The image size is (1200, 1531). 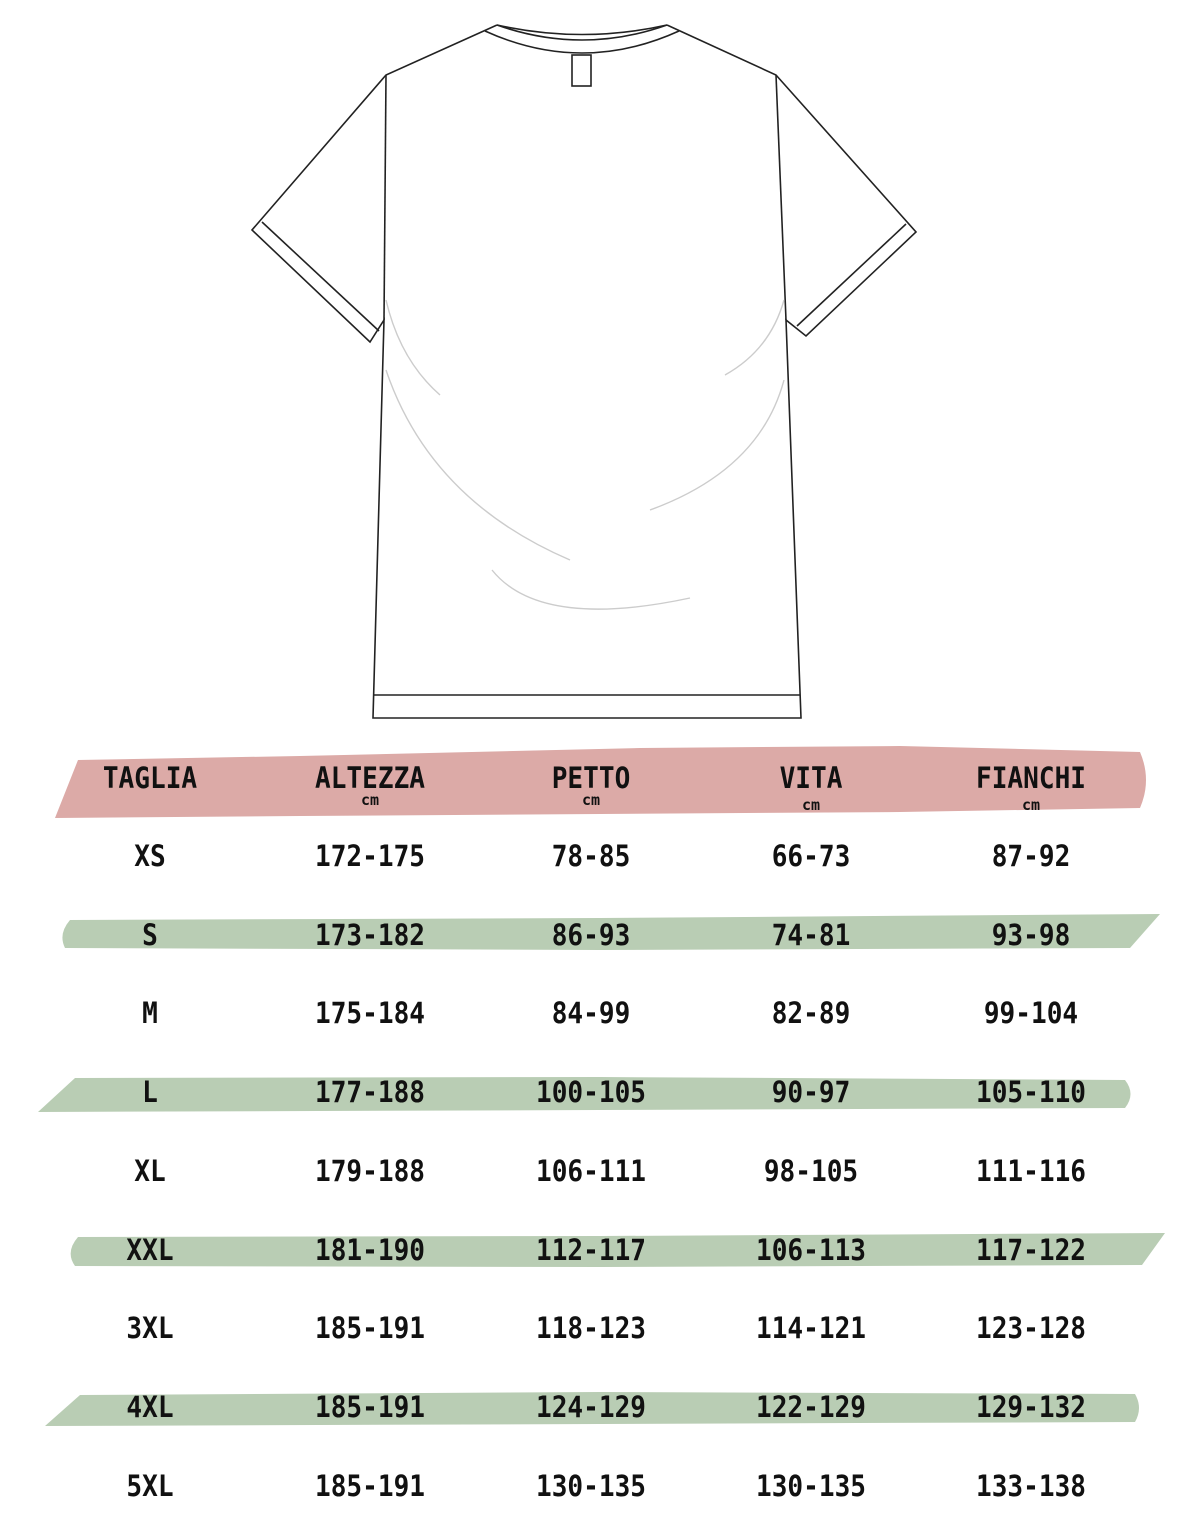 What do you see at coordinates (811, 934) in the screenshot?
I see `size-value: 74-81` at bounding box center [811, 934].